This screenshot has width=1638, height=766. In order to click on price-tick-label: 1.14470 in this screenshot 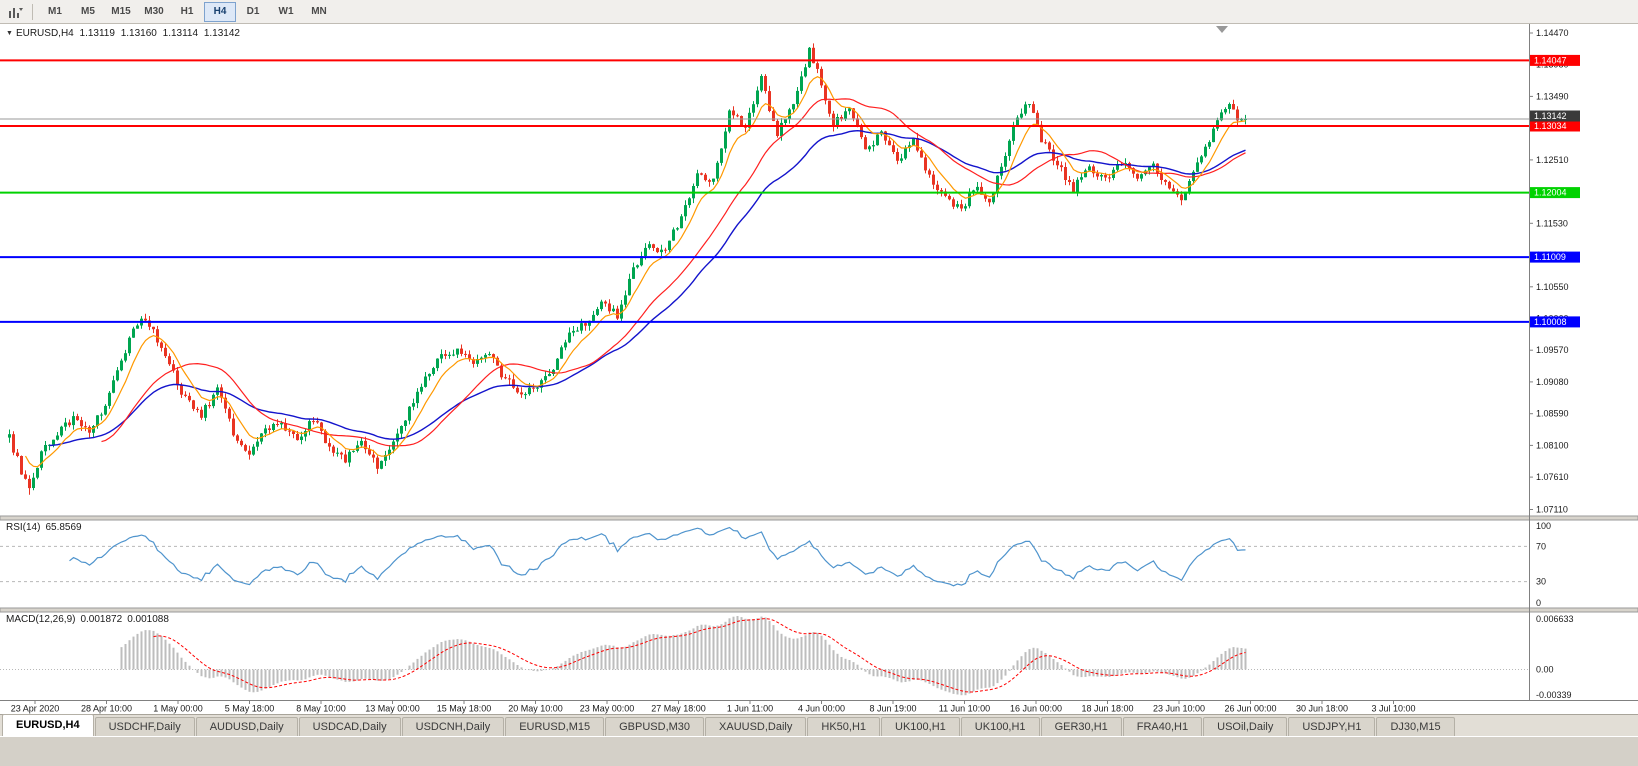, I will do `click(1552, 33)`.